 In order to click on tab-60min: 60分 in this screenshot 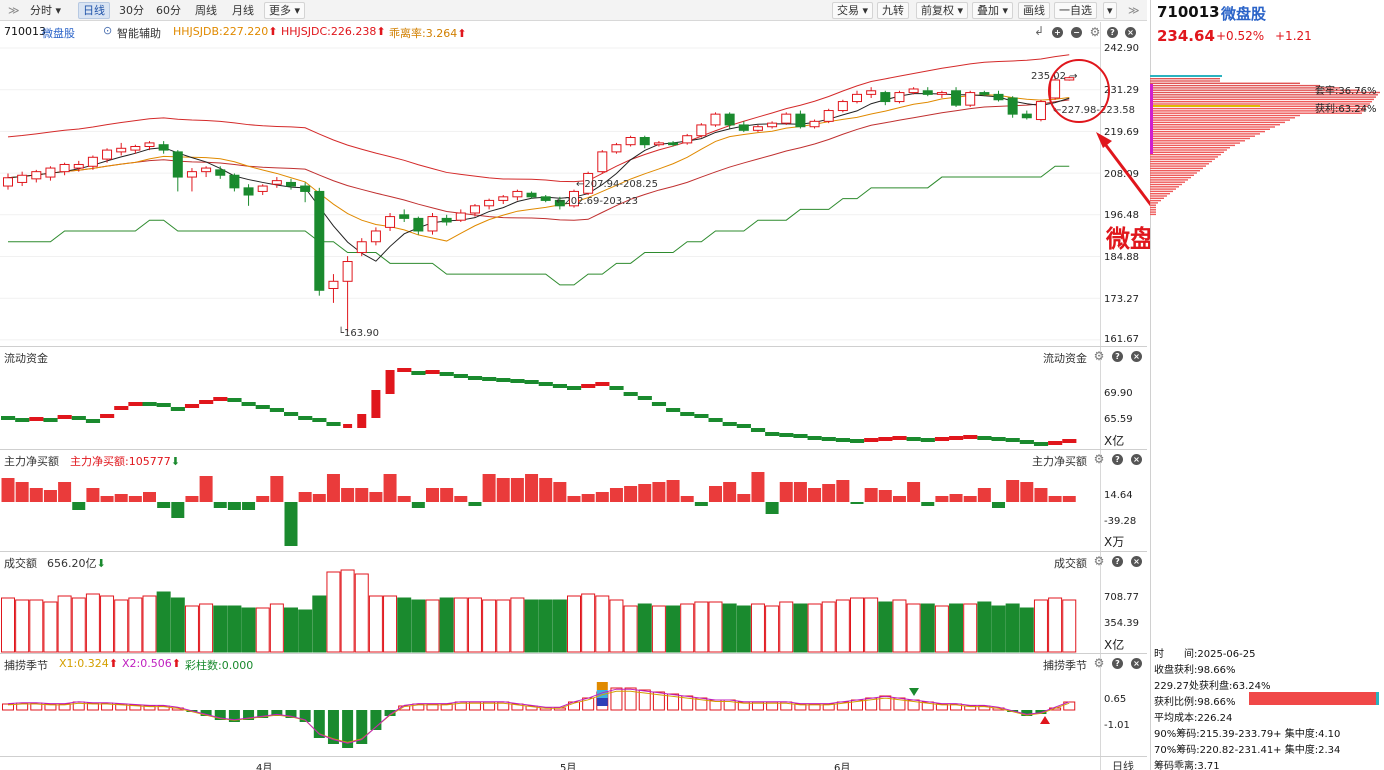, I will do `click(168, 10)`.